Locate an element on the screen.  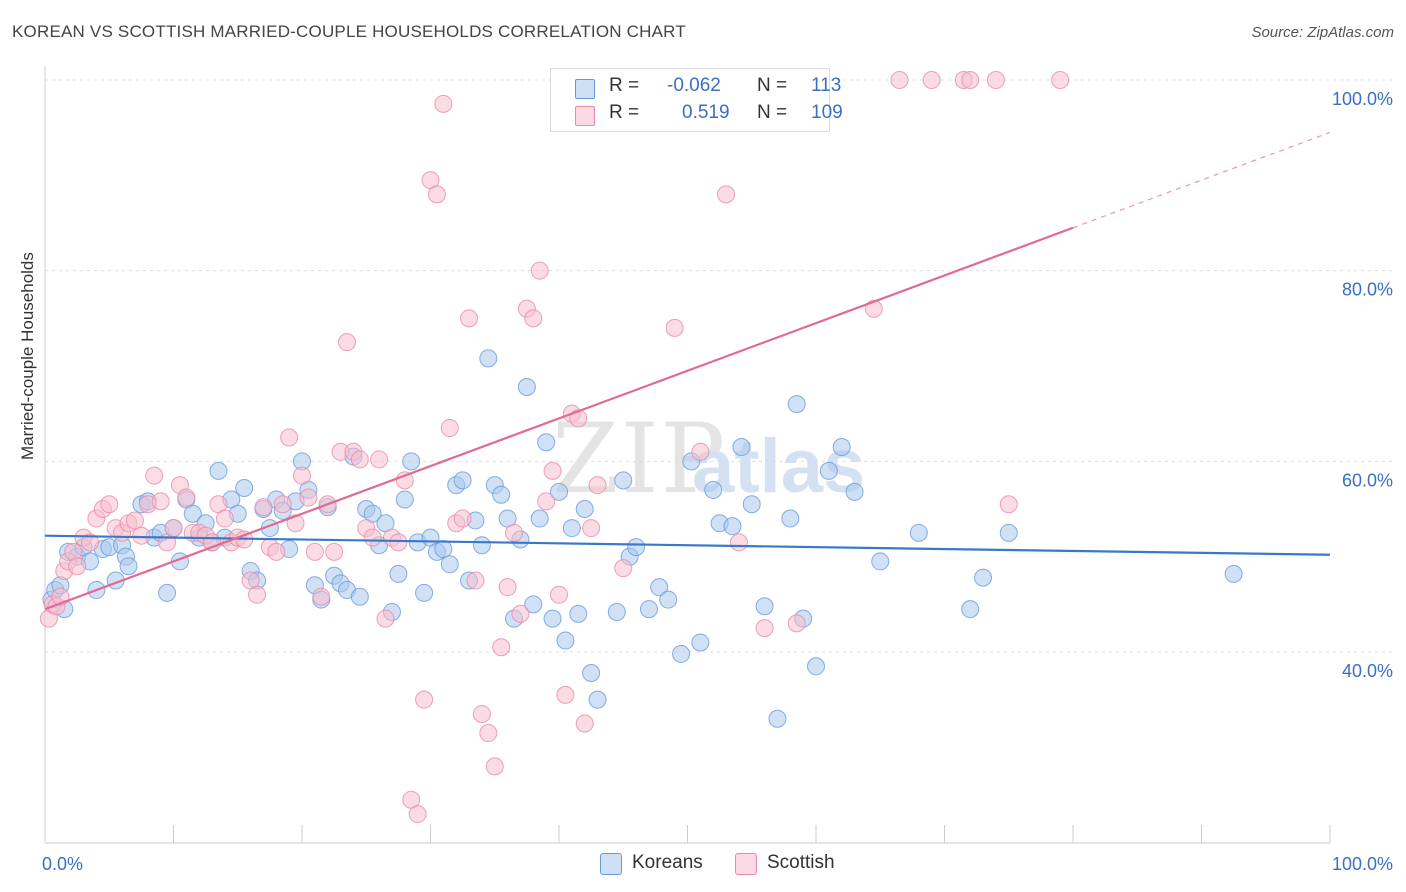
correlation-legend: R = -0.062 N = 113 R = 0.519 N = 109 is located at coordinates (696, 100).